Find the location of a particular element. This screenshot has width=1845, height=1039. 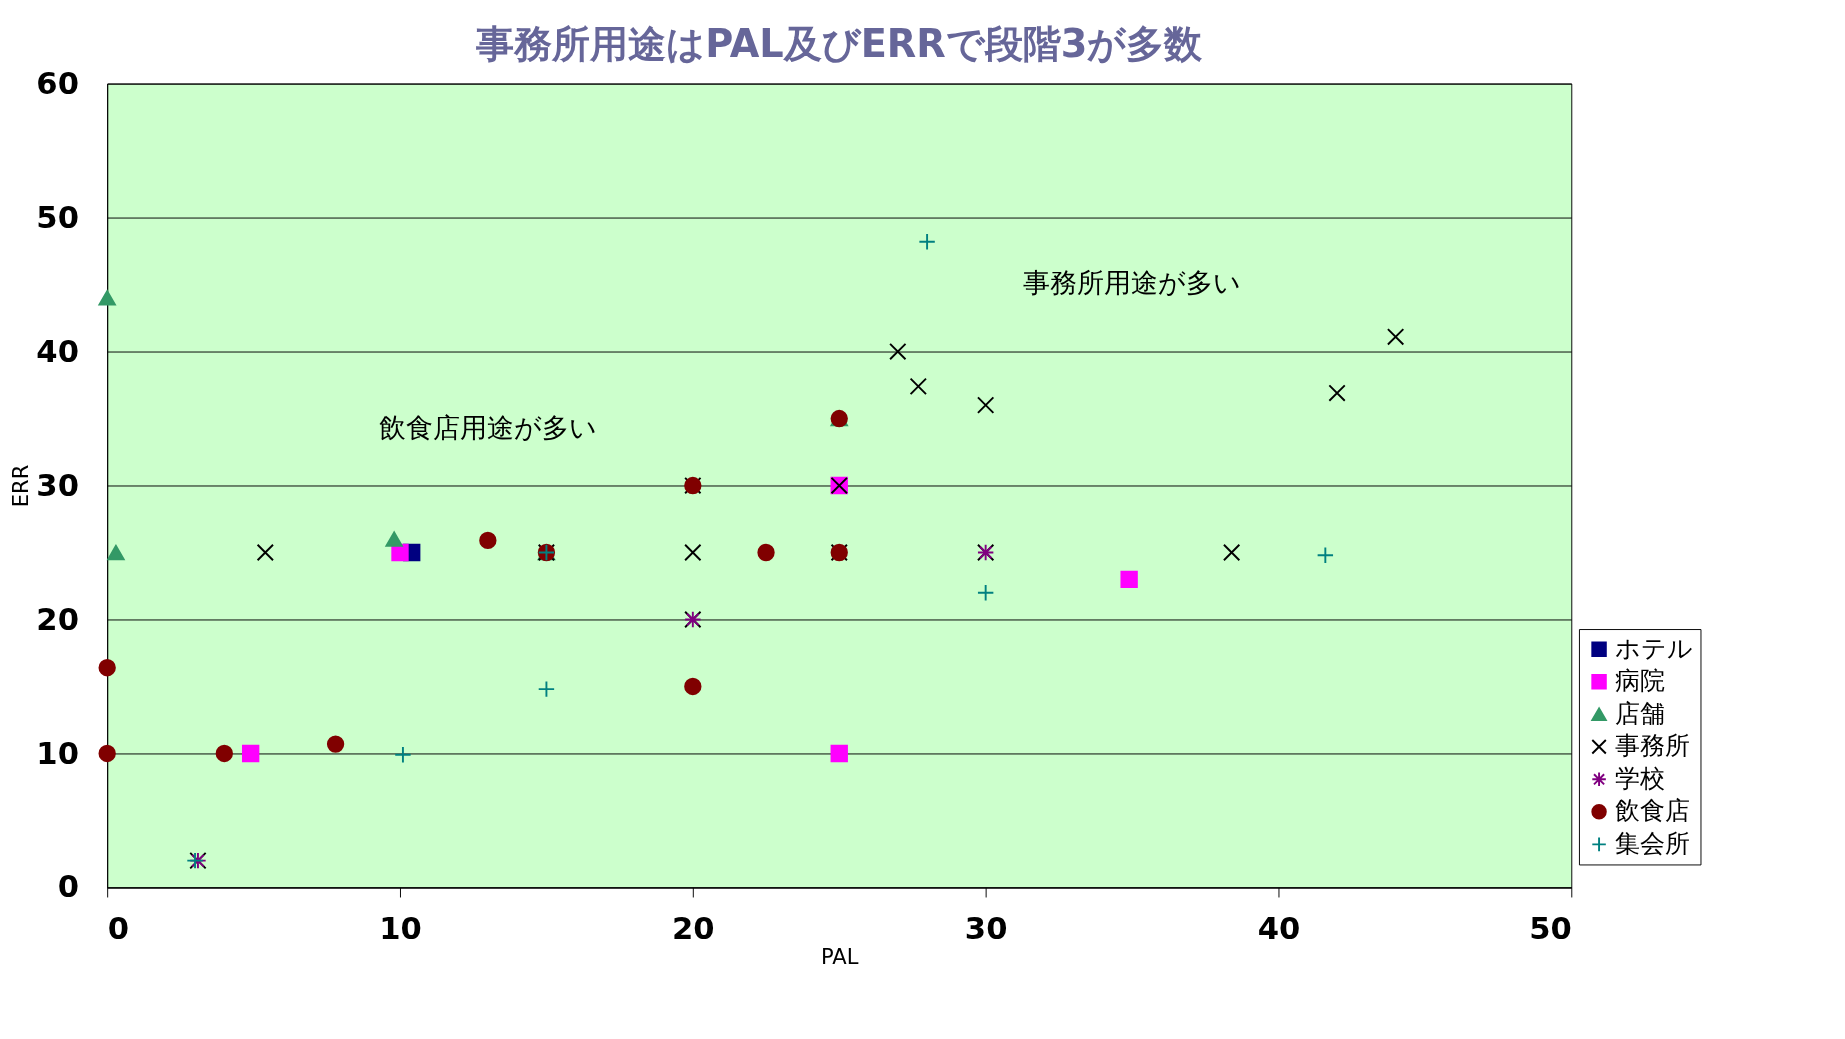

legend-label: 店舗 is located at coordinates (1640, 713).